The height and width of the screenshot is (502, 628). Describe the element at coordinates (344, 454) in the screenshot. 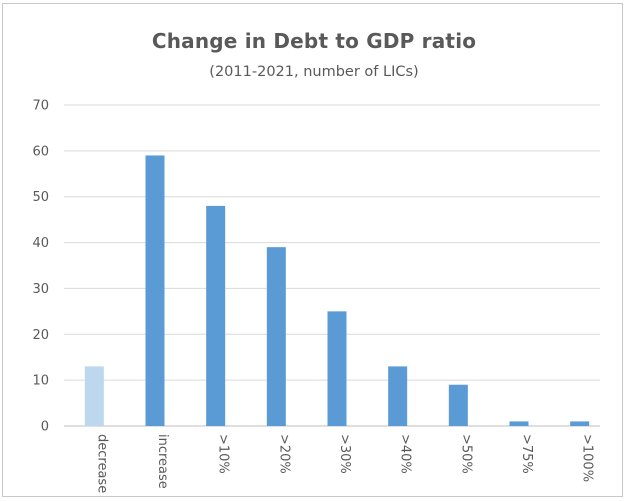

I see `x-tick-label: >30%` at that location.